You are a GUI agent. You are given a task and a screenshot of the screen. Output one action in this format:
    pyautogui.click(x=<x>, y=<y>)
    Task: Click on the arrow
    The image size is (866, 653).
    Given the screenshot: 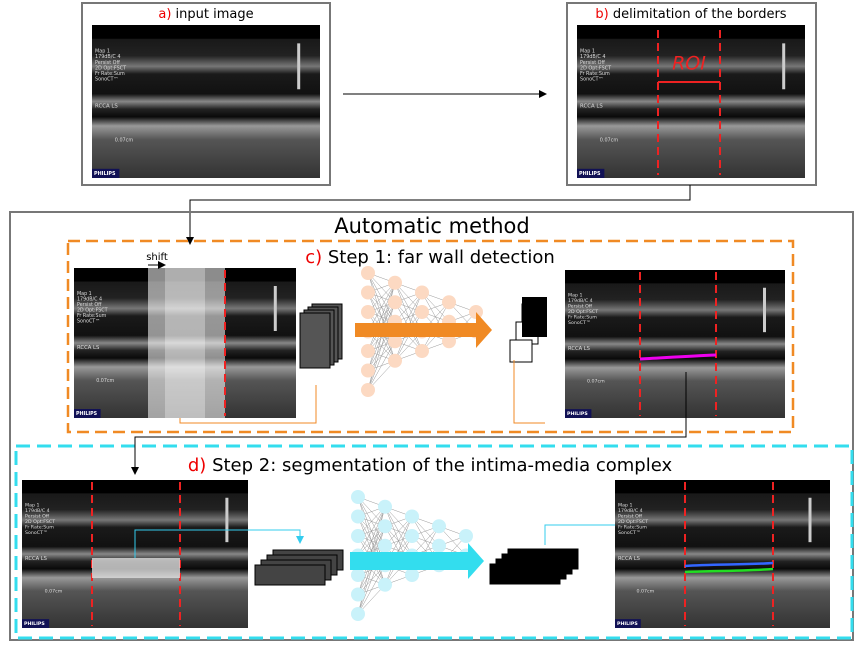 What is the action you would take?
    pyautogui.click(x=438, y=215)
    